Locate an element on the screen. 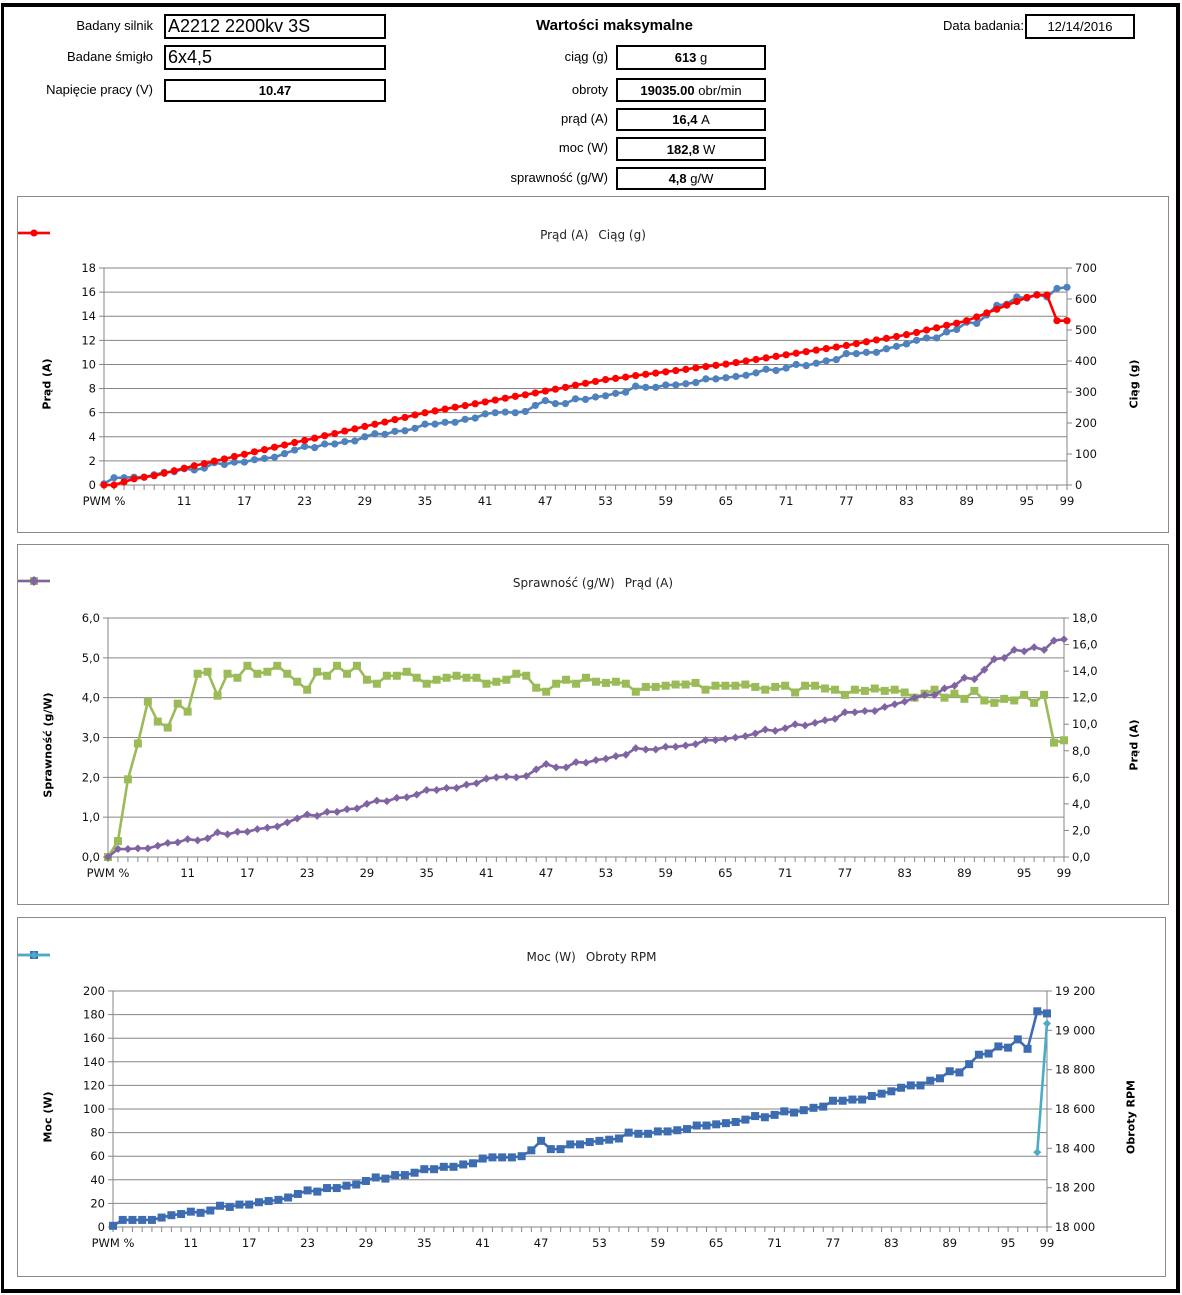  left-axis-tick-label: 160 is located at coordinates (94, 1038).